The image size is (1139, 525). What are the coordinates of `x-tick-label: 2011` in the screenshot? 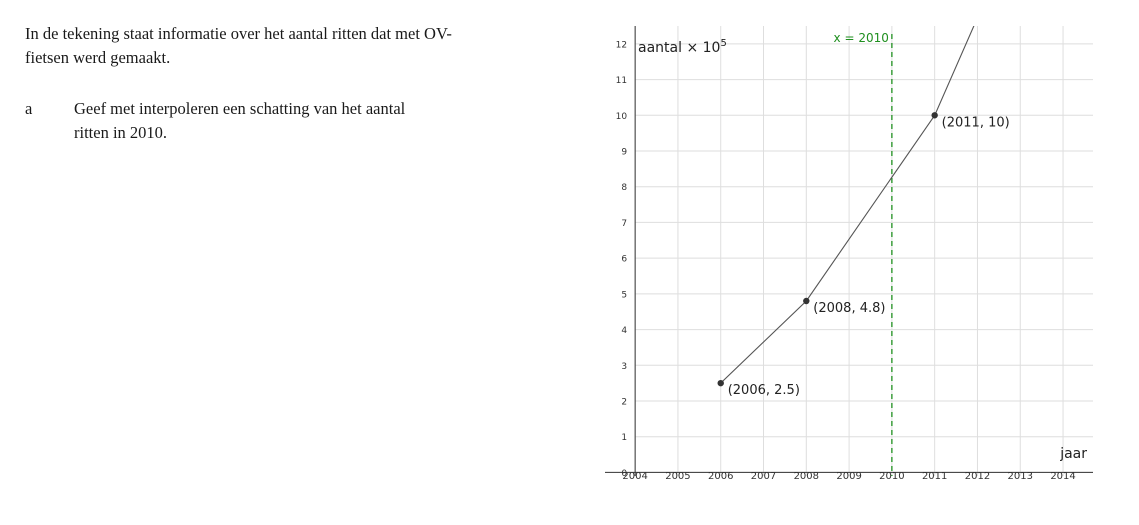 It's located at (934, 476).